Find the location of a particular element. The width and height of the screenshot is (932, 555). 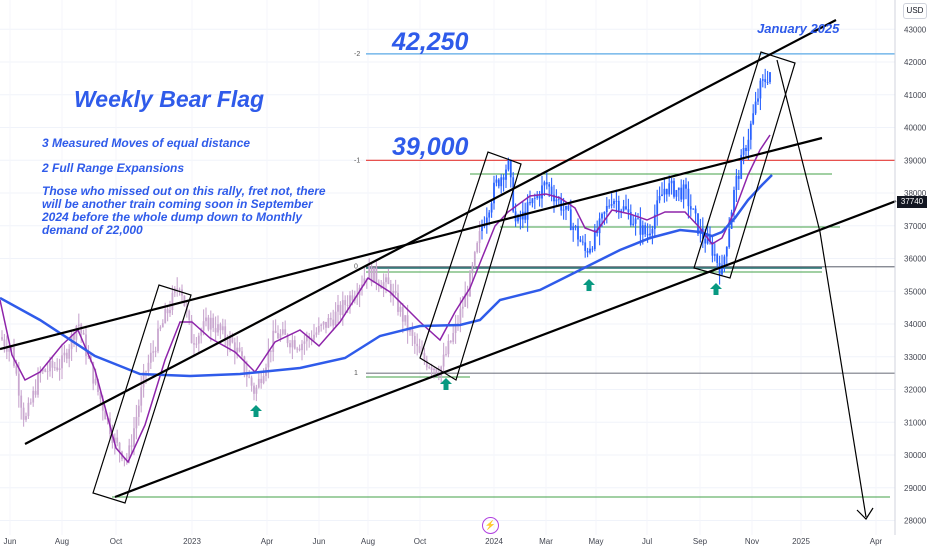

fib-level-label: -1 is located at coordinates (357, 160).